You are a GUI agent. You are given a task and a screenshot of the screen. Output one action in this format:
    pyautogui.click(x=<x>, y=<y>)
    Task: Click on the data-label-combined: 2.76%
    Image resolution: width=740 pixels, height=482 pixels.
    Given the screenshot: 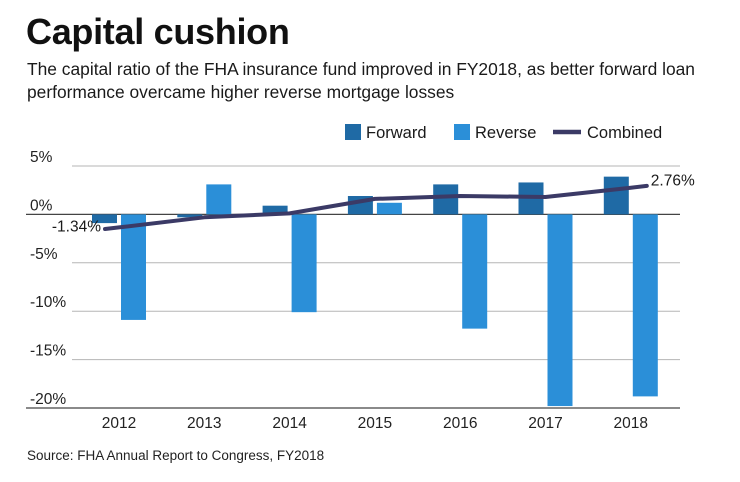 What is the action you would take?
    pyautogui.click(x=673, y=181)
    